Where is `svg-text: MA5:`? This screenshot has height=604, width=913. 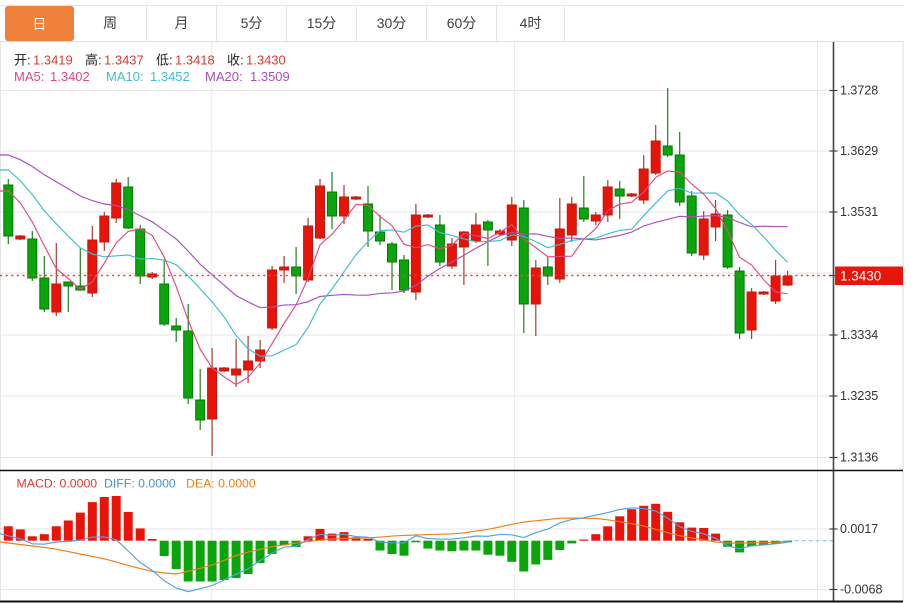 svg-text: MA5: is located at coordinates (29, 76).